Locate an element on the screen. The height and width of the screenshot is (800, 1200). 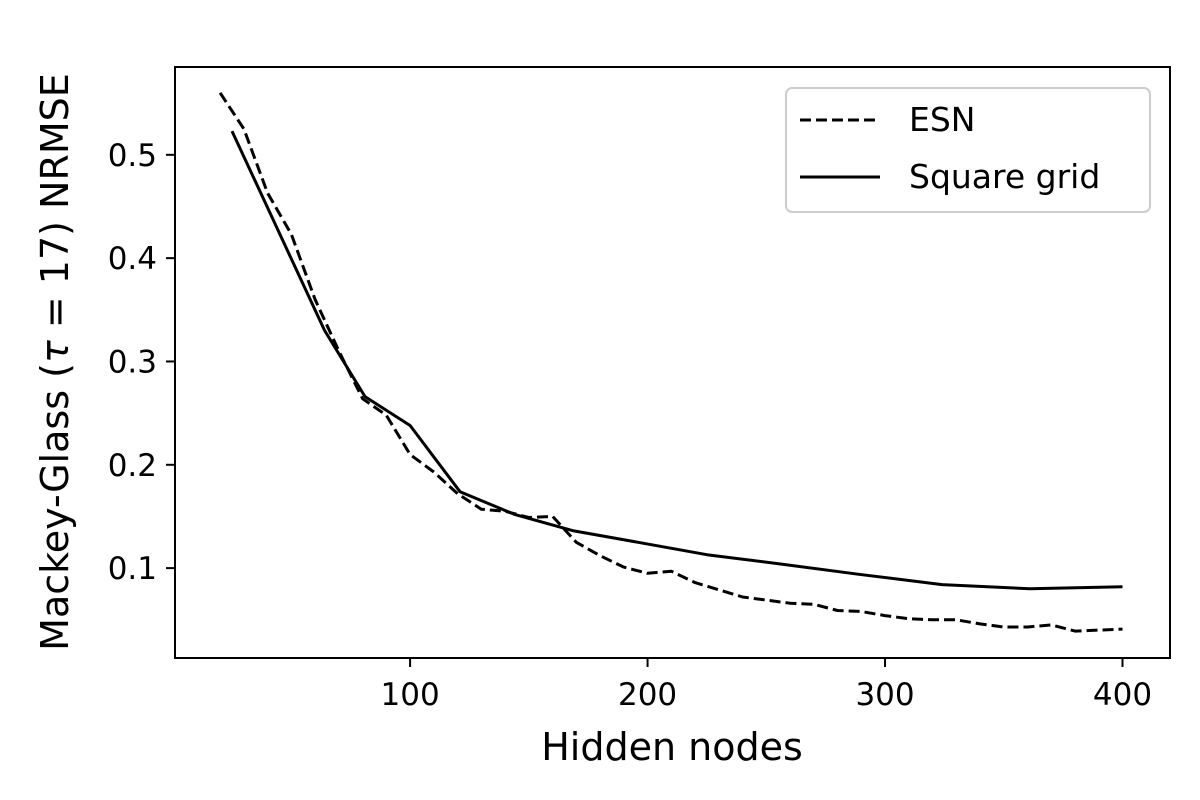
x-tick-label: 400 is located at coordinates (1122, 695).